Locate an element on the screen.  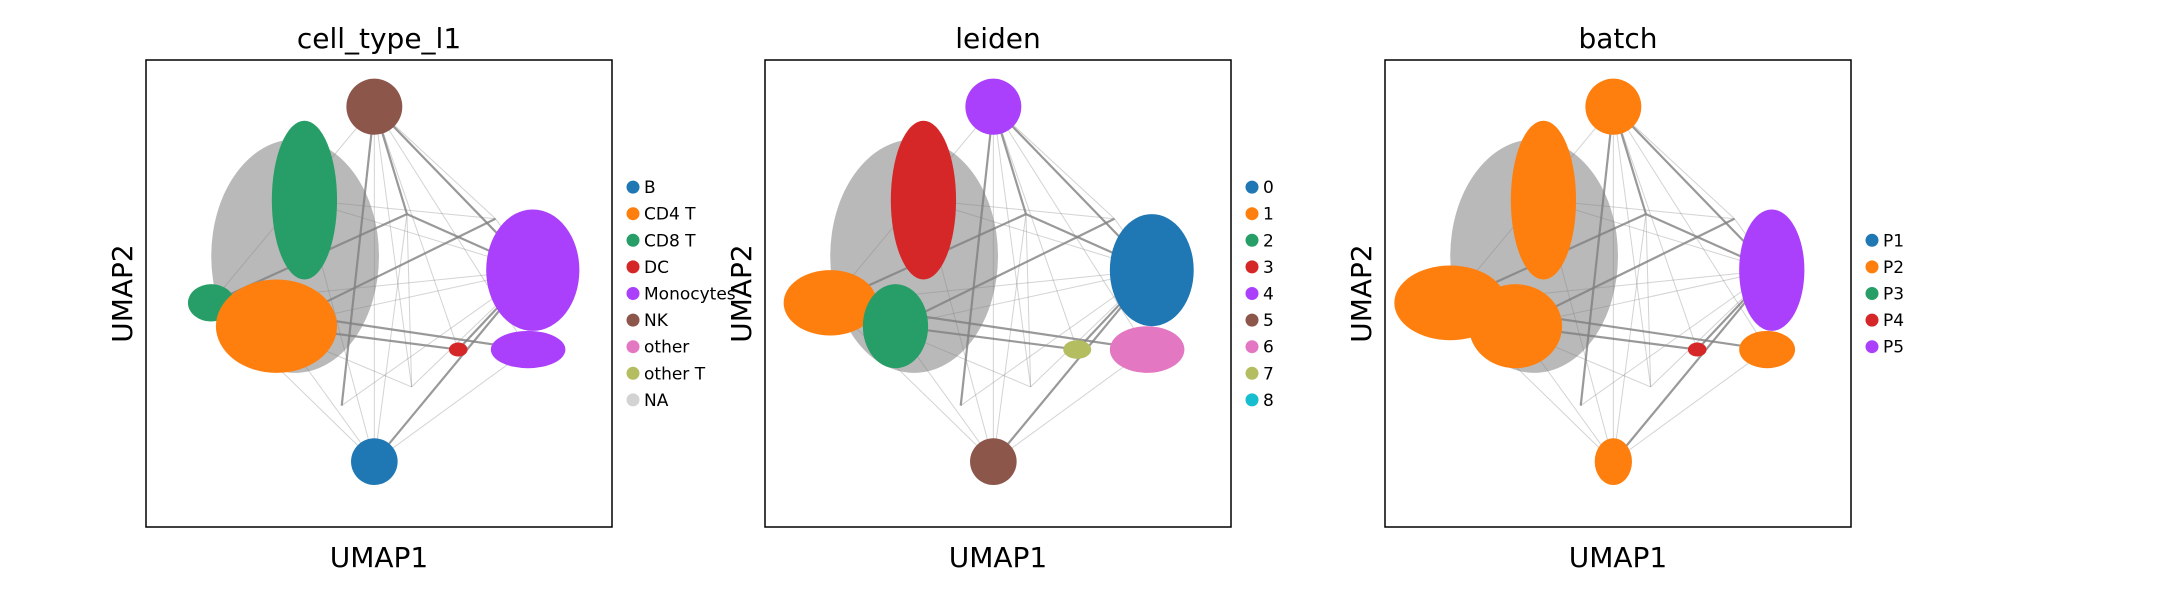
legend-entry: 2 is located at coordinates (1268, 241).